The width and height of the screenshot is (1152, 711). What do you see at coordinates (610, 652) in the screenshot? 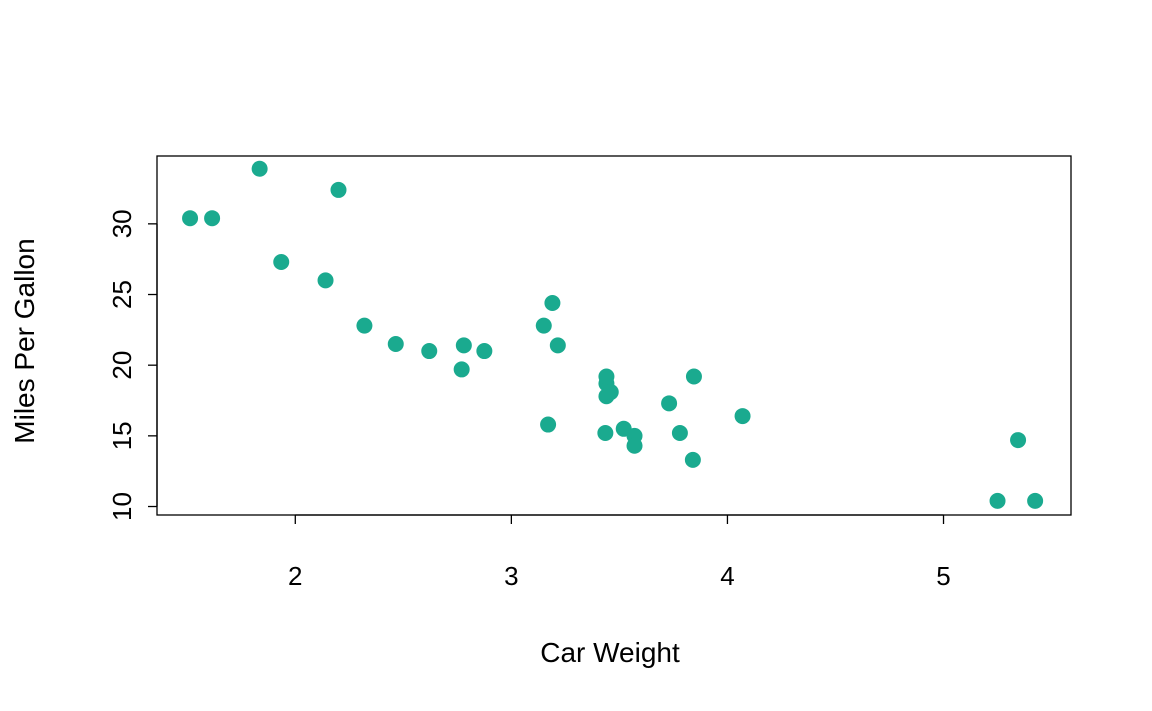
I see `x-axis-title: Car Weight` at bounding box center [610, 652].